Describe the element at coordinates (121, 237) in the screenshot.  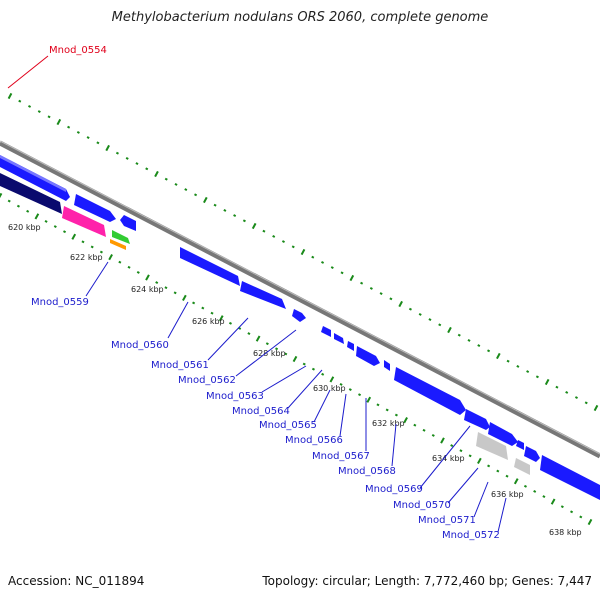
I see `gene-block-green` at that location.